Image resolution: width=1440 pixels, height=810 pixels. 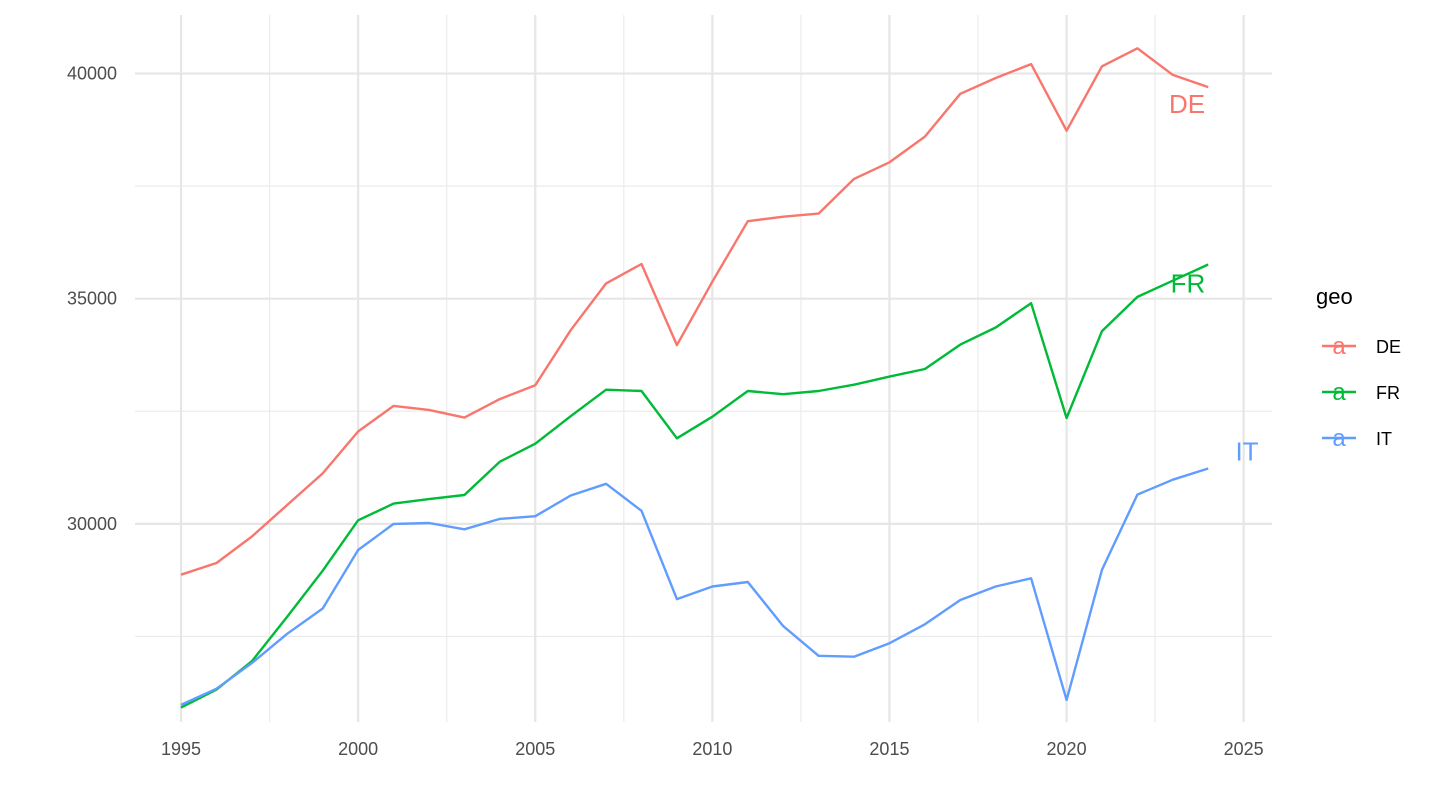 I want to click on legend-item-it: a IT, so click(x=1357, y=438).